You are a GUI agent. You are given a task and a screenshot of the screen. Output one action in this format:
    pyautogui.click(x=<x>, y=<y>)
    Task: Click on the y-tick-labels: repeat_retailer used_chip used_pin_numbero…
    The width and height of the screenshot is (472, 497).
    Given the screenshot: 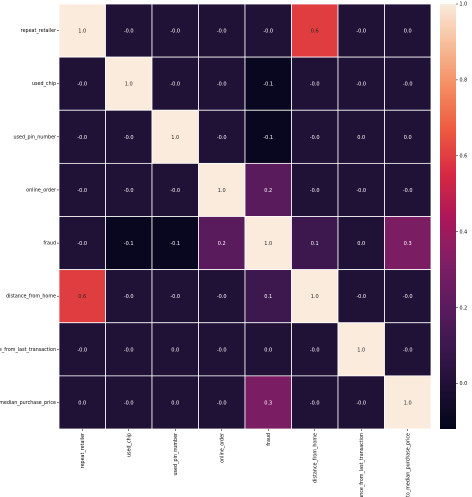 What is the action you would take?
    pyautogui.click(x=29, y=217)
    